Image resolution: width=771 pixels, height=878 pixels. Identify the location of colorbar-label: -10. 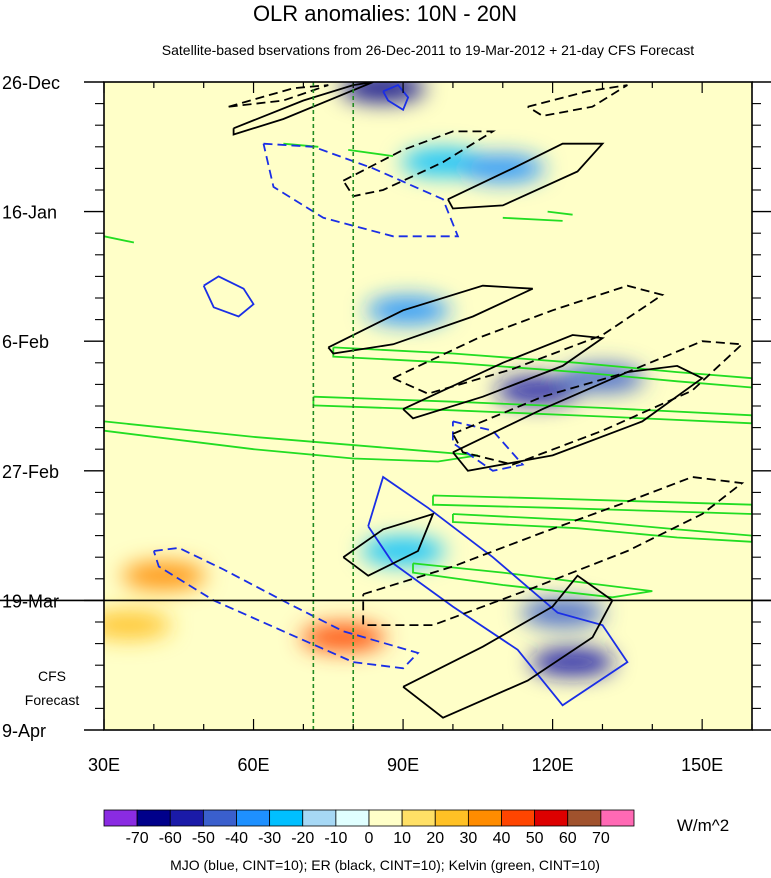
(335, 838).